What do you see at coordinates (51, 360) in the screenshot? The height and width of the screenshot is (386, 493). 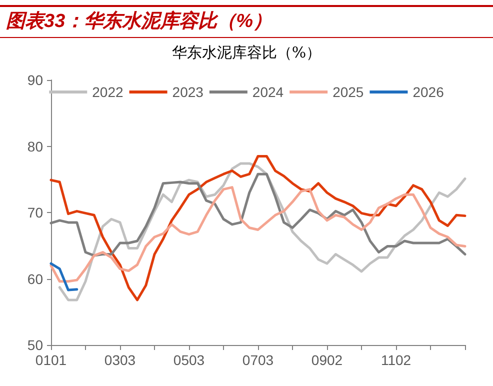 I see `x-tick-label: 0101` at bounding box center [51, 360].